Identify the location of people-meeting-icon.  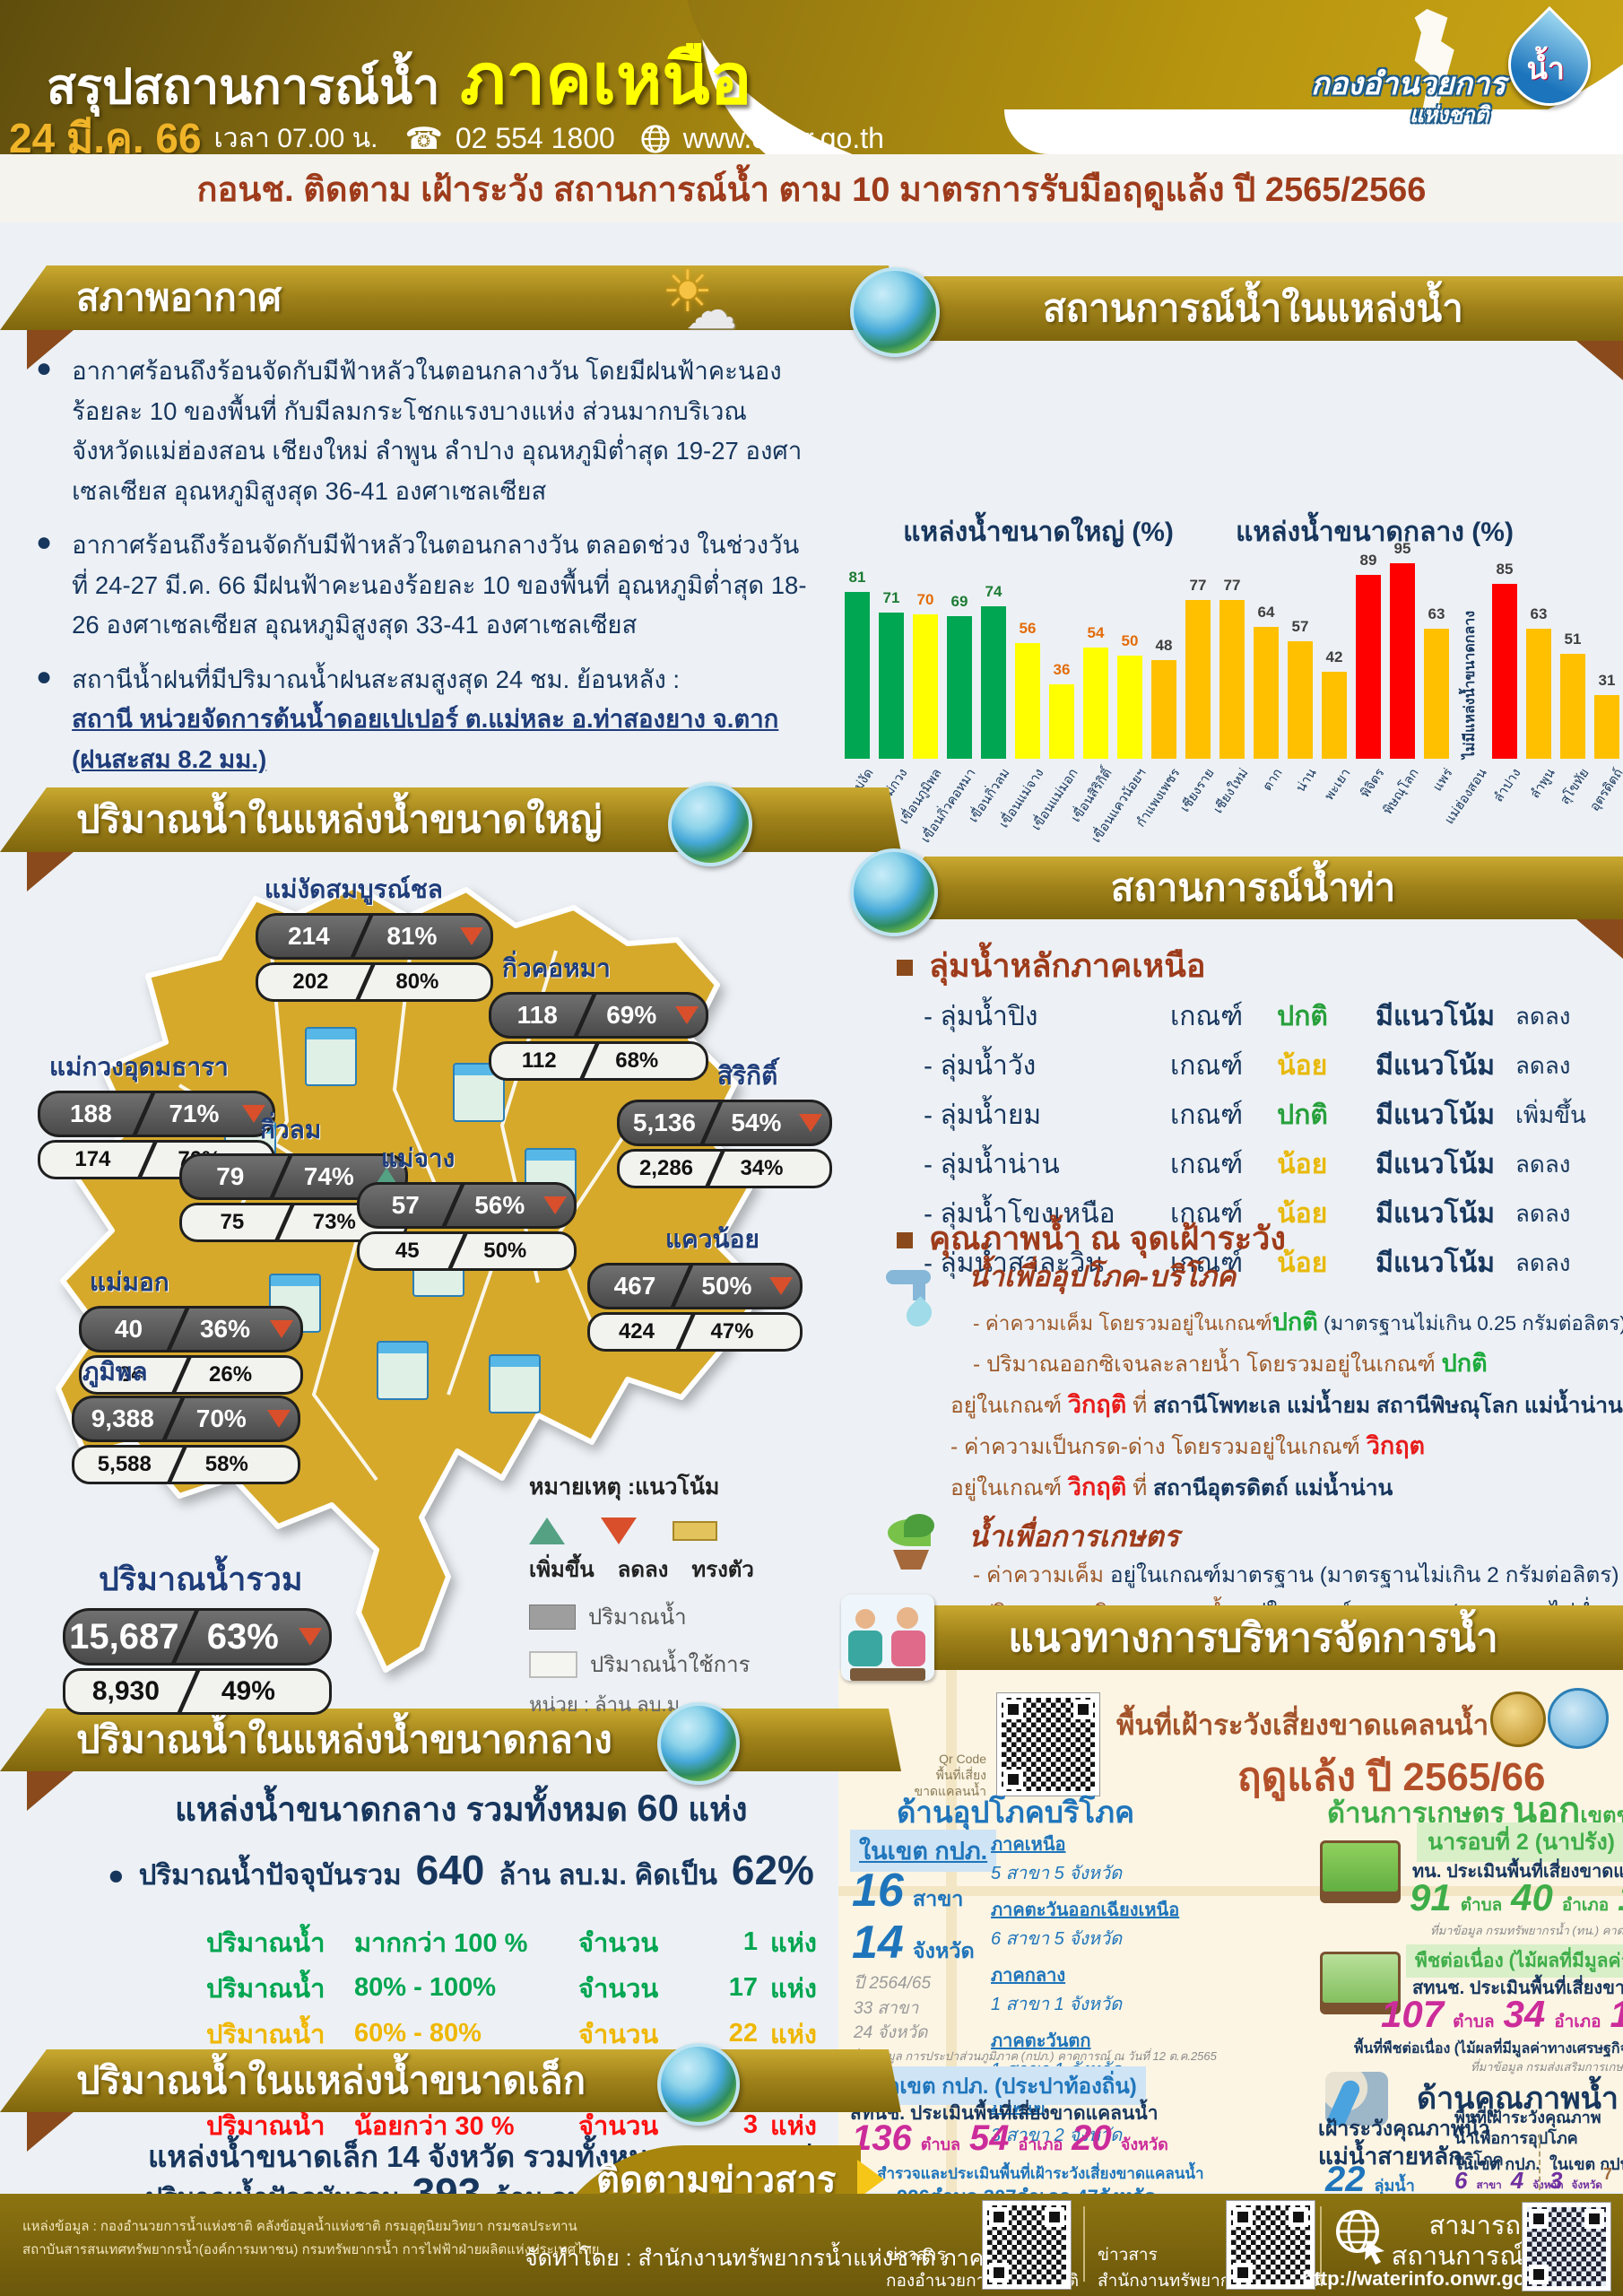
(887, 1638).